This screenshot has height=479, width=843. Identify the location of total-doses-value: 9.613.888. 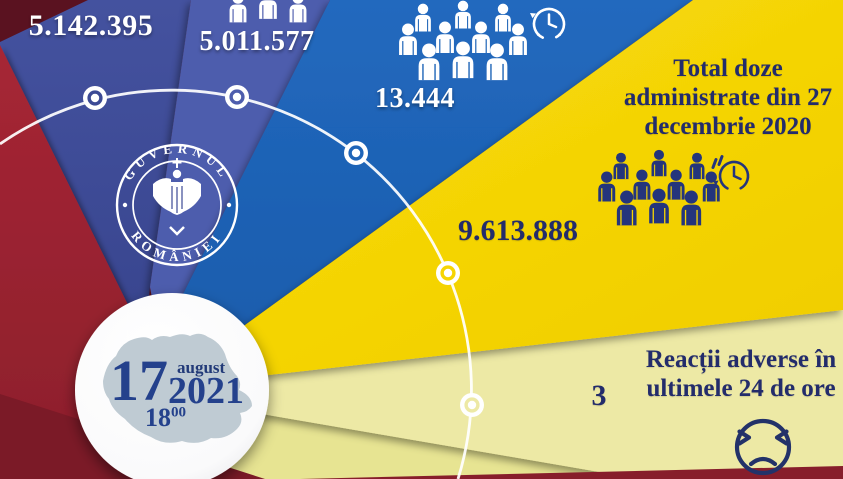
(518, 230).